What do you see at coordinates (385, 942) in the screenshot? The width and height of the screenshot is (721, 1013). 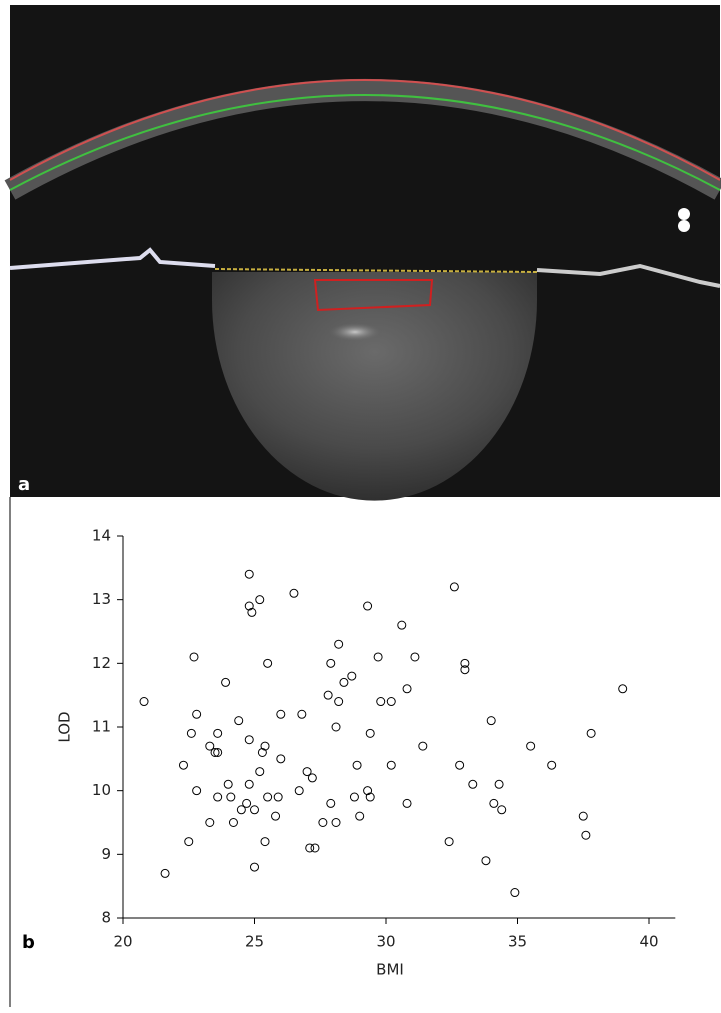 I see `x-tick-label: 30` at bounding box center [385, 942].